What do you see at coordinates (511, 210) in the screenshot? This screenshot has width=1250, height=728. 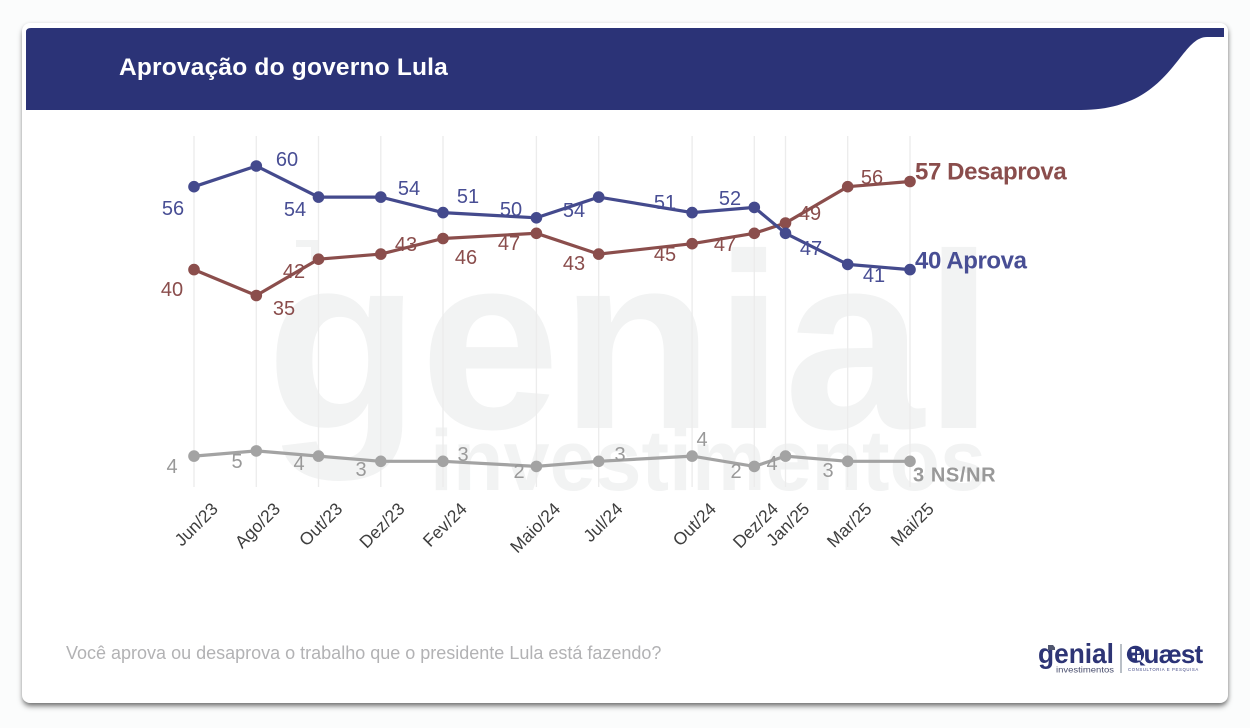 I see `svg-text: 50` at bounding box center [511, 210].